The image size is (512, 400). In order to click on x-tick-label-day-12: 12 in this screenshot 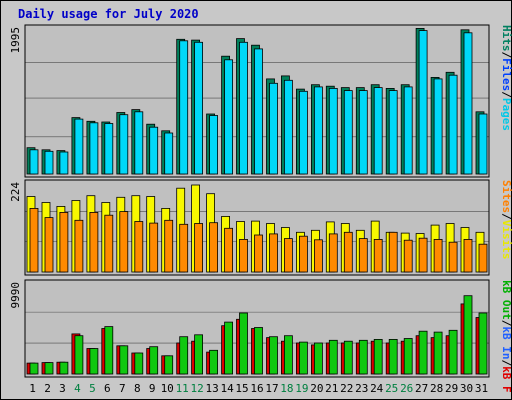, I will do `click(196, 388)`.